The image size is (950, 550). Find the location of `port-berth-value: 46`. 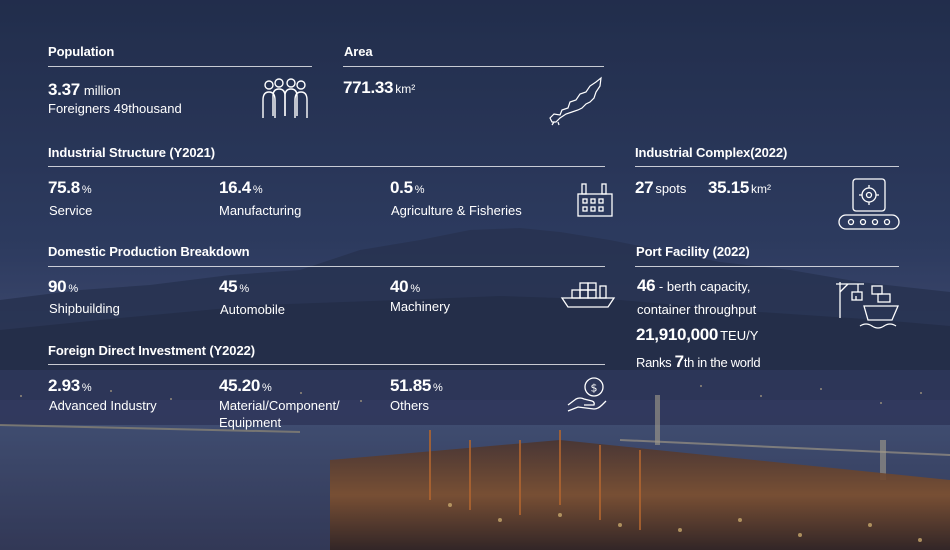

port-berth-value: 46 is located at coordinates (646, 285).